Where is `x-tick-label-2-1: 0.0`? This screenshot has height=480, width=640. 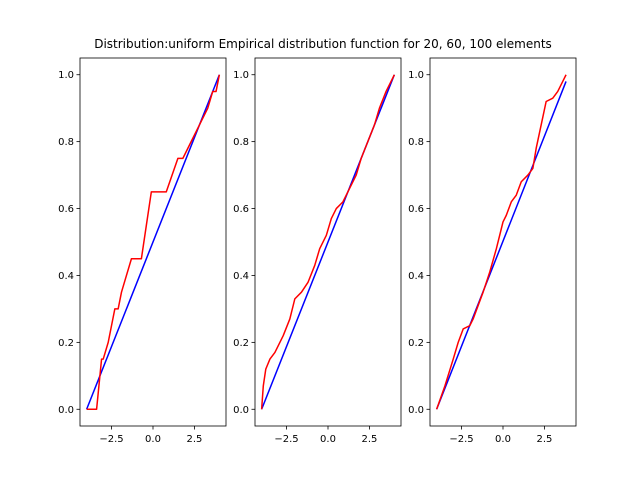
x-tick-label-2-1: 0.0 is located at coordinates (328, 439).